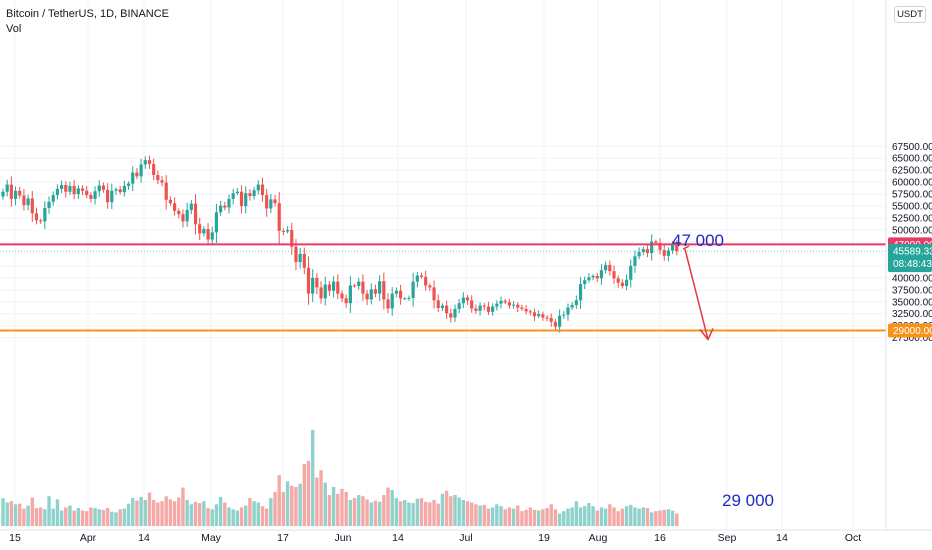 The image size is (932, 550). Describe the element at coordinates (912, 314) in the screenshot. I see `y-tick-label: 32500.00` at that location.